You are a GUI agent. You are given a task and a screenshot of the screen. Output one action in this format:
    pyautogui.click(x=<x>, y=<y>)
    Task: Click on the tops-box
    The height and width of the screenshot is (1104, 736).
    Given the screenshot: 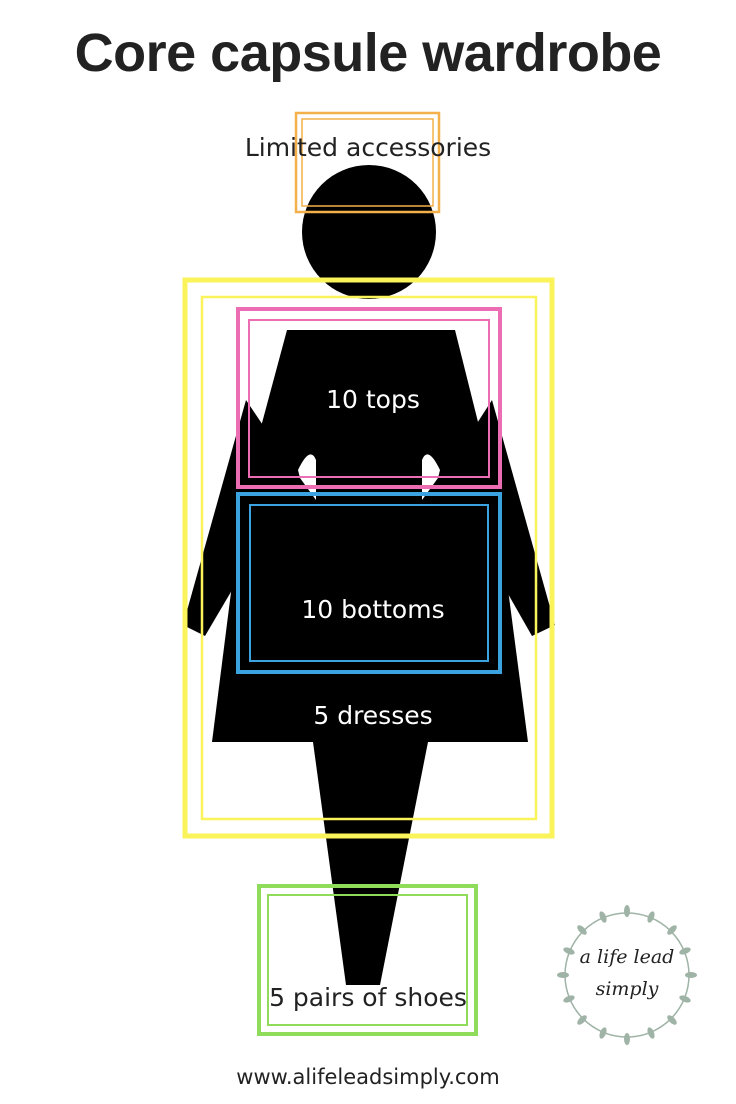 What is the action you would take?
    pyautogui.click(x=369, y=398)
    